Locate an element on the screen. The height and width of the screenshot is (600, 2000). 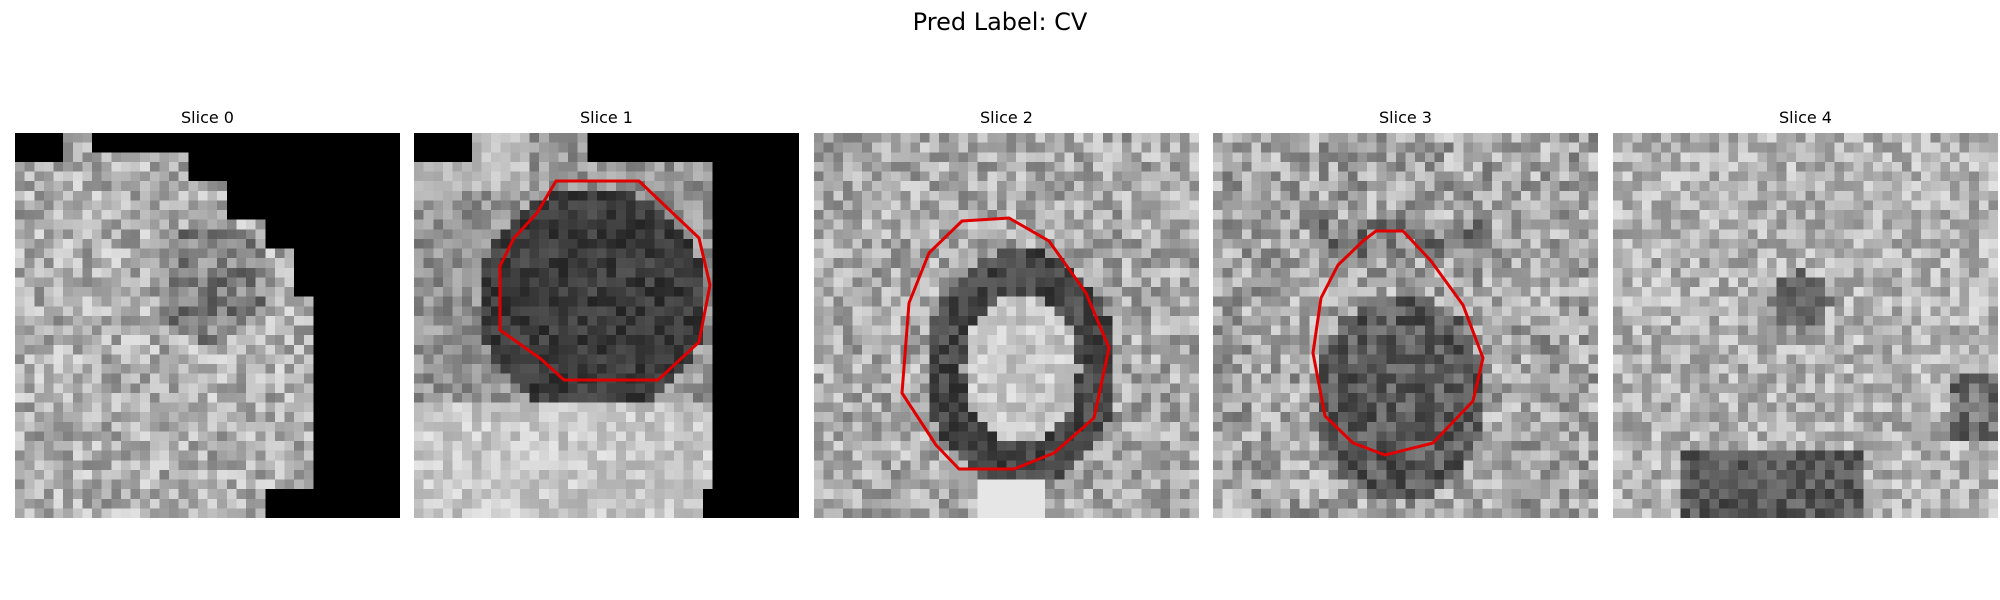
slice-panel-3: Slice 3 is located at coordinates (1405, 313).